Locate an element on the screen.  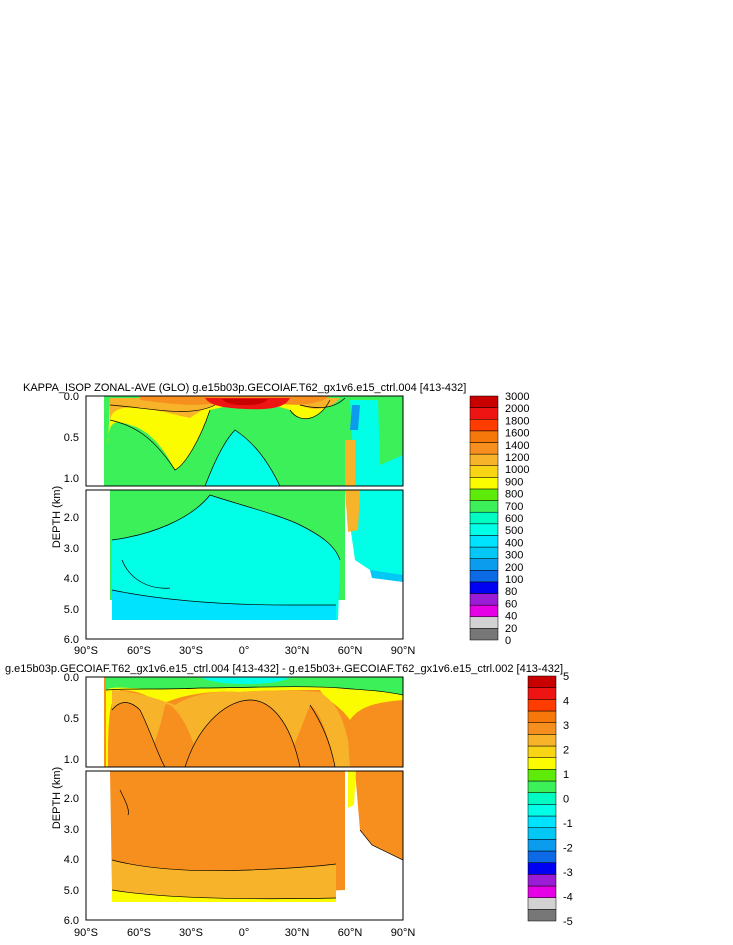
panel-1-lower-frame is located at coordinates (244, 564).